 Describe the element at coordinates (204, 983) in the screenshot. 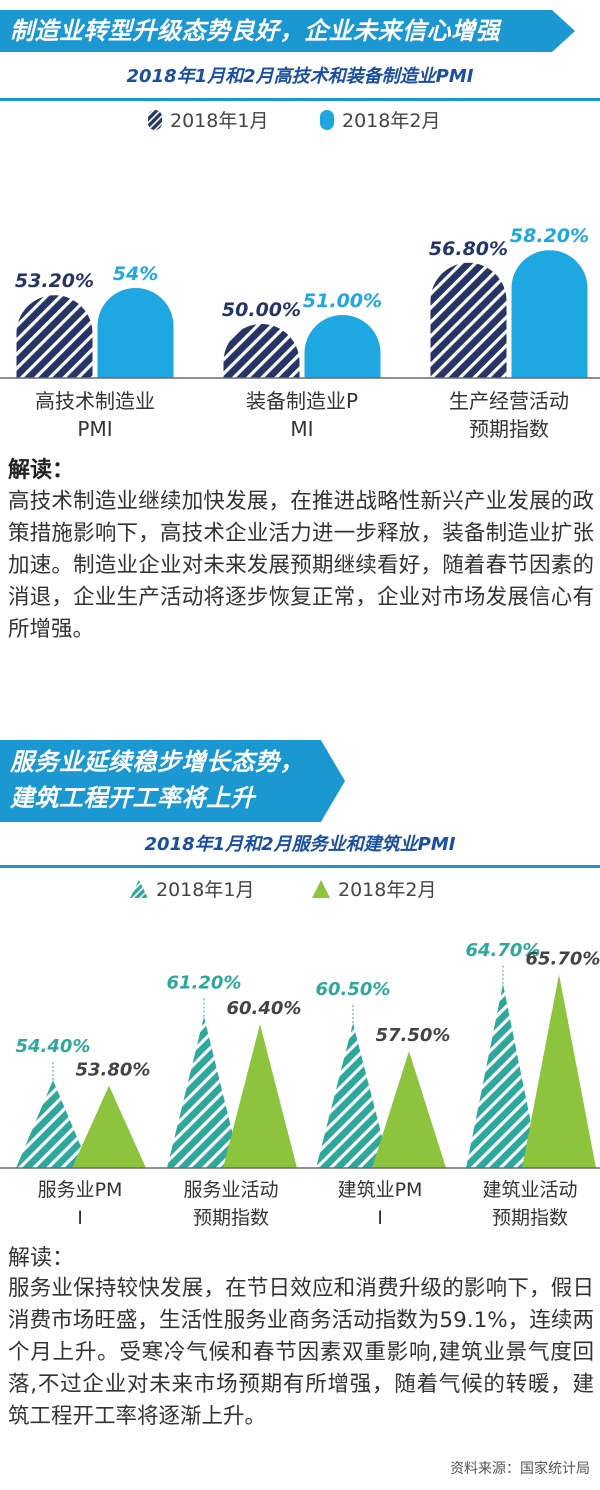

I see `chart2-data-label: 61.20%` at that location.